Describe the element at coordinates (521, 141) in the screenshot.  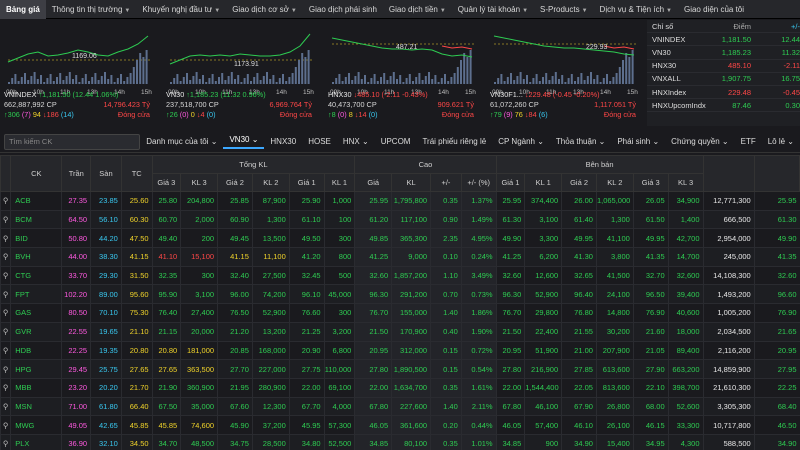
I see `filter-tab: CP Ngành ⌄` at that location.